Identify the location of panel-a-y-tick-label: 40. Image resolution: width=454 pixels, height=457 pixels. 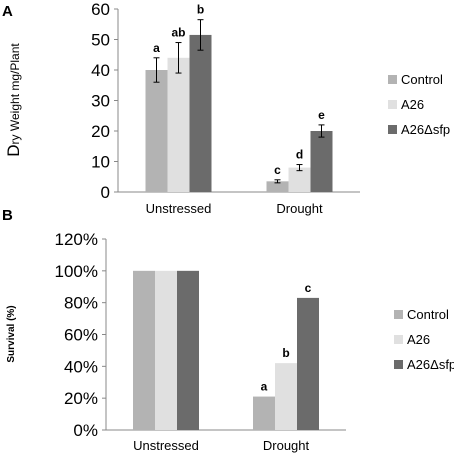
(100, 70).